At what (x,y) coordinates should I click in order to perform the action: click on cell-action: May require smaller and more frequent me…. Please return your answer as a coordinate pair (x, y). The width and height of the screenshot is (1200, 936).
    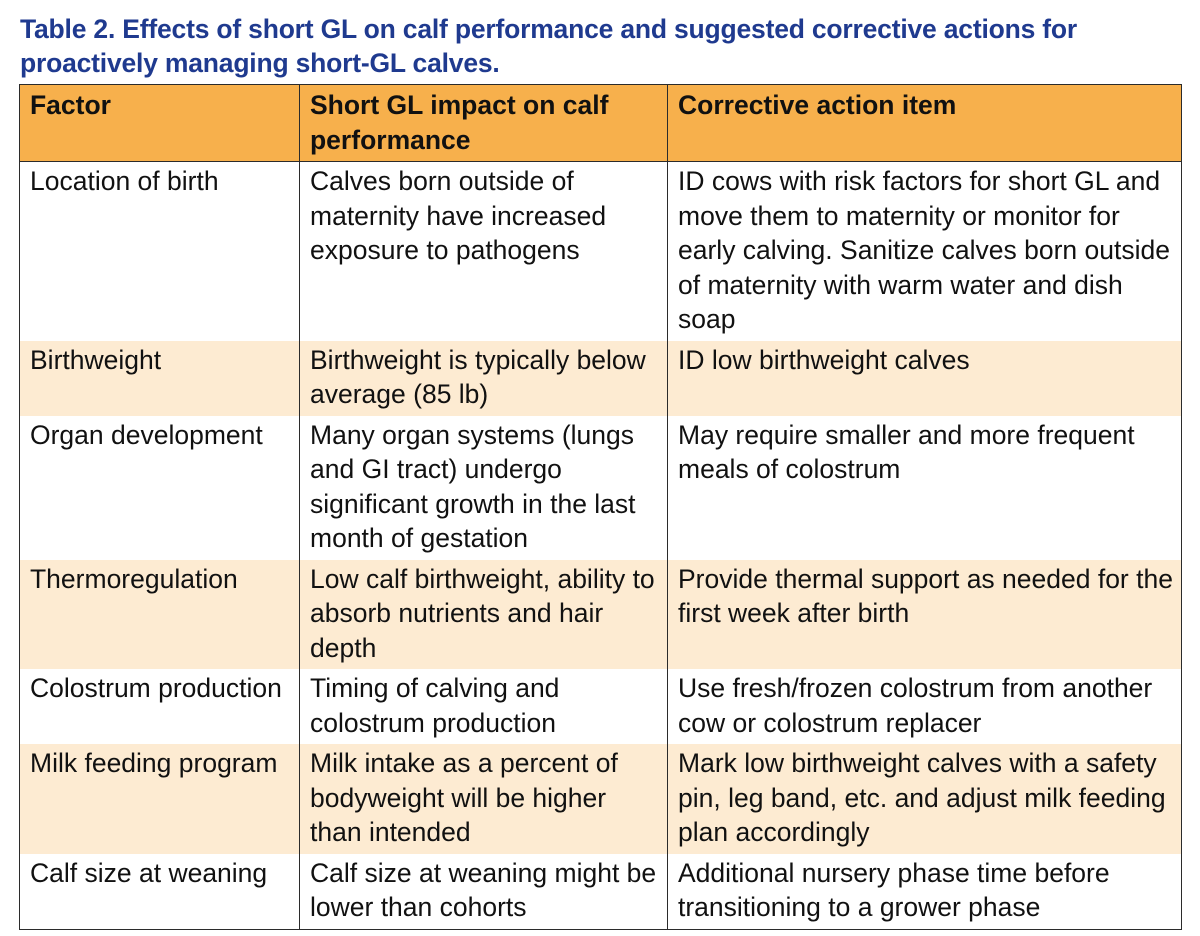
    Looking at the image, I should click on (924, 487).